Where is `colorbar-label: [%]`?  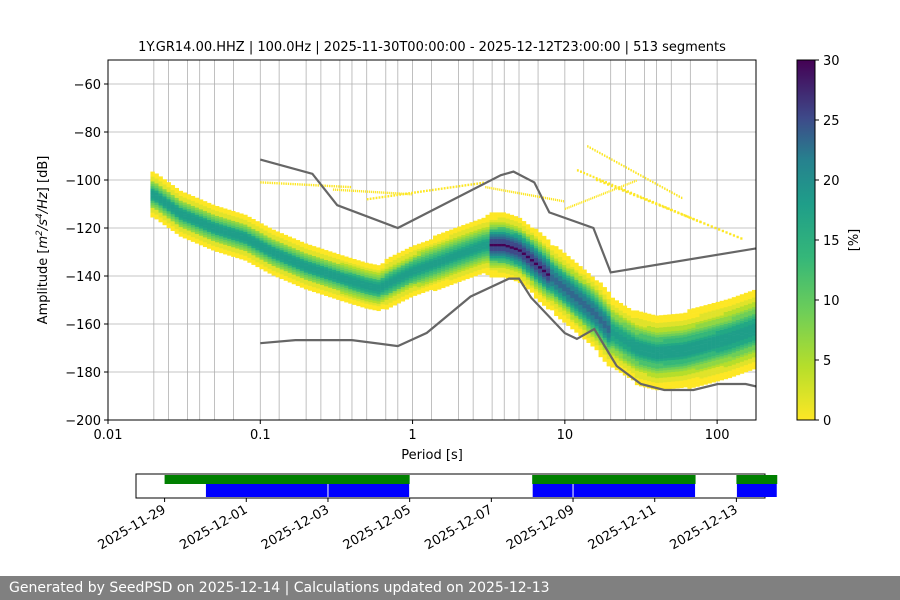 colorbar-label: [%] is located at coordinates (854, 240).